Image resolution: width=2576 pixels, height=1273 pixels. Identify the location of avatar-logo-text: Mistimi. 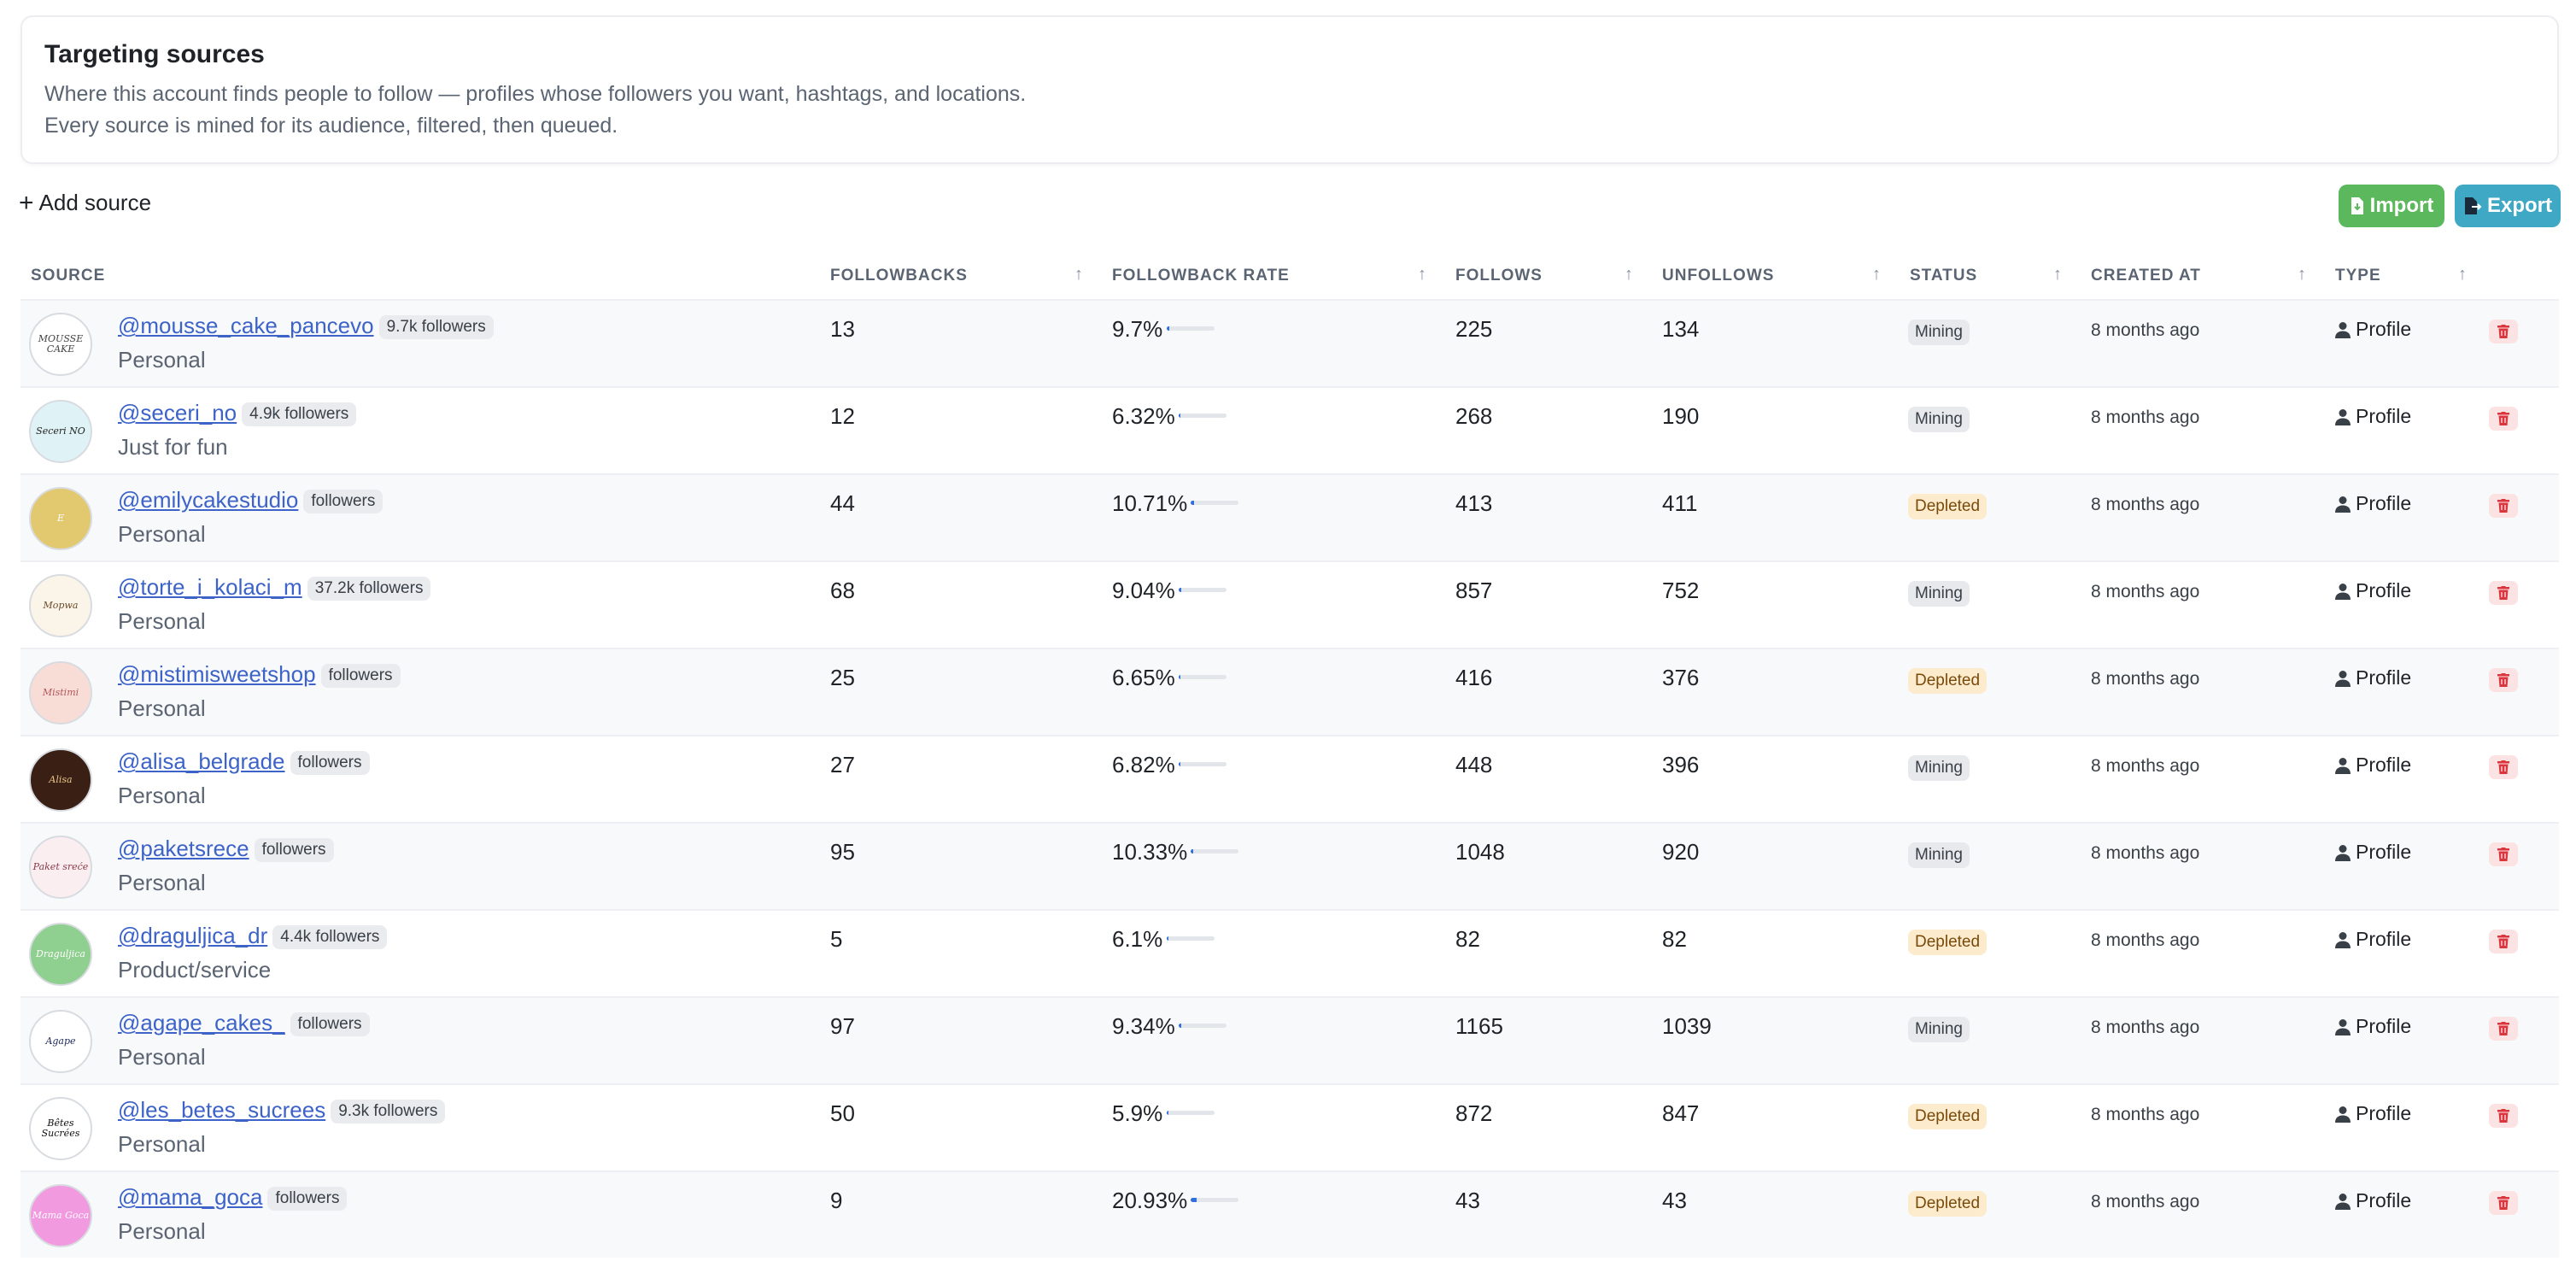
(60, 692).